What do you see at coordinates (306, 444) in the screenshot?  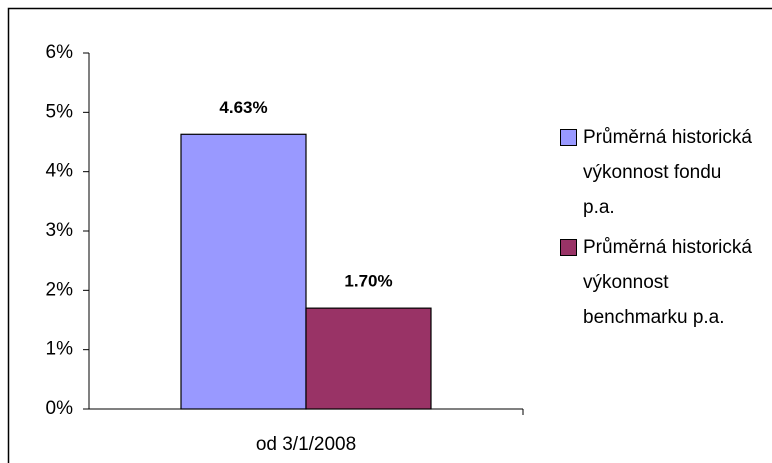 I see `x-tick-label: od 3/1/2008` at bounding box center [306, 444].